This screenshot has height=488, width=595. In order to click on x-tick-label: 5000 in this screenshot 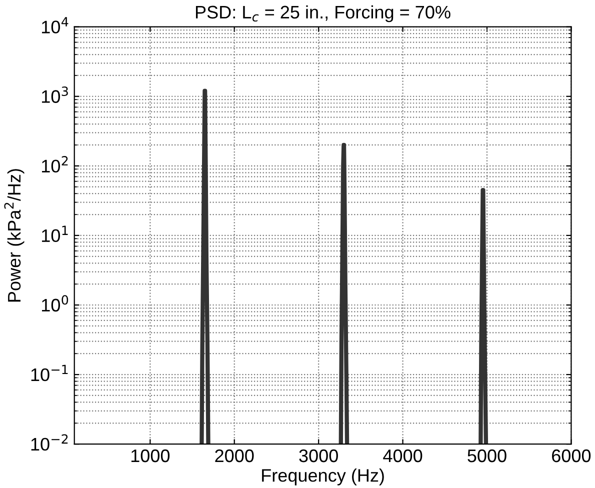, I will do `click(487, 455)`.